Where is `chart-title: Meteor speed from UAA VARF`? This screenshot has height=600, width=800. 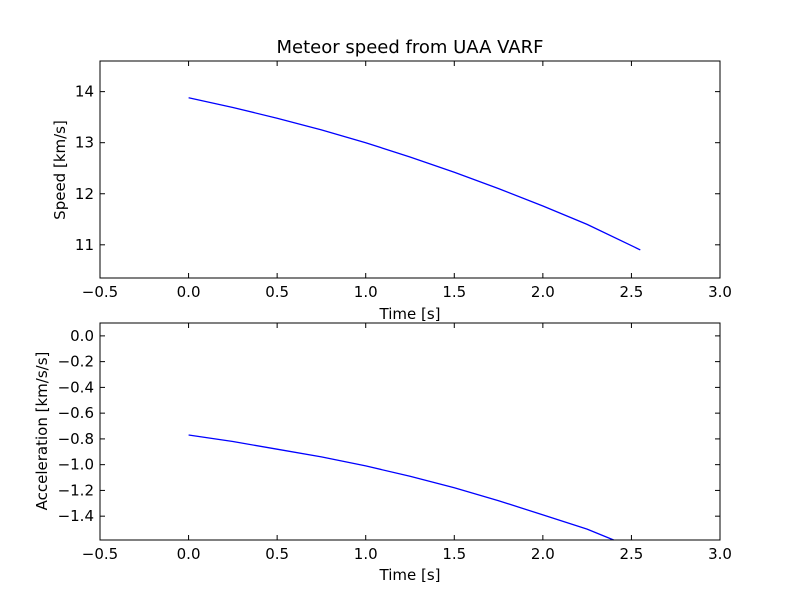
chart-title: Meteor speed from UAA VARF is located at coordinates (410, 47).